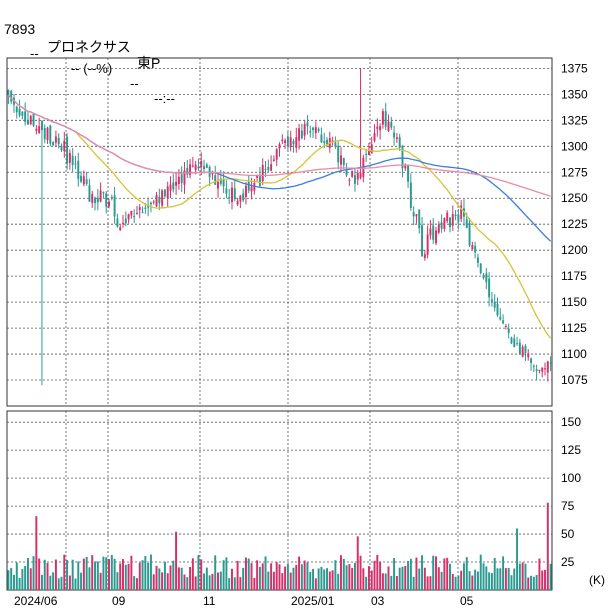  Describe the element at coordinates (34, 53) in the screenshot. I see `price-value: --` at that location.